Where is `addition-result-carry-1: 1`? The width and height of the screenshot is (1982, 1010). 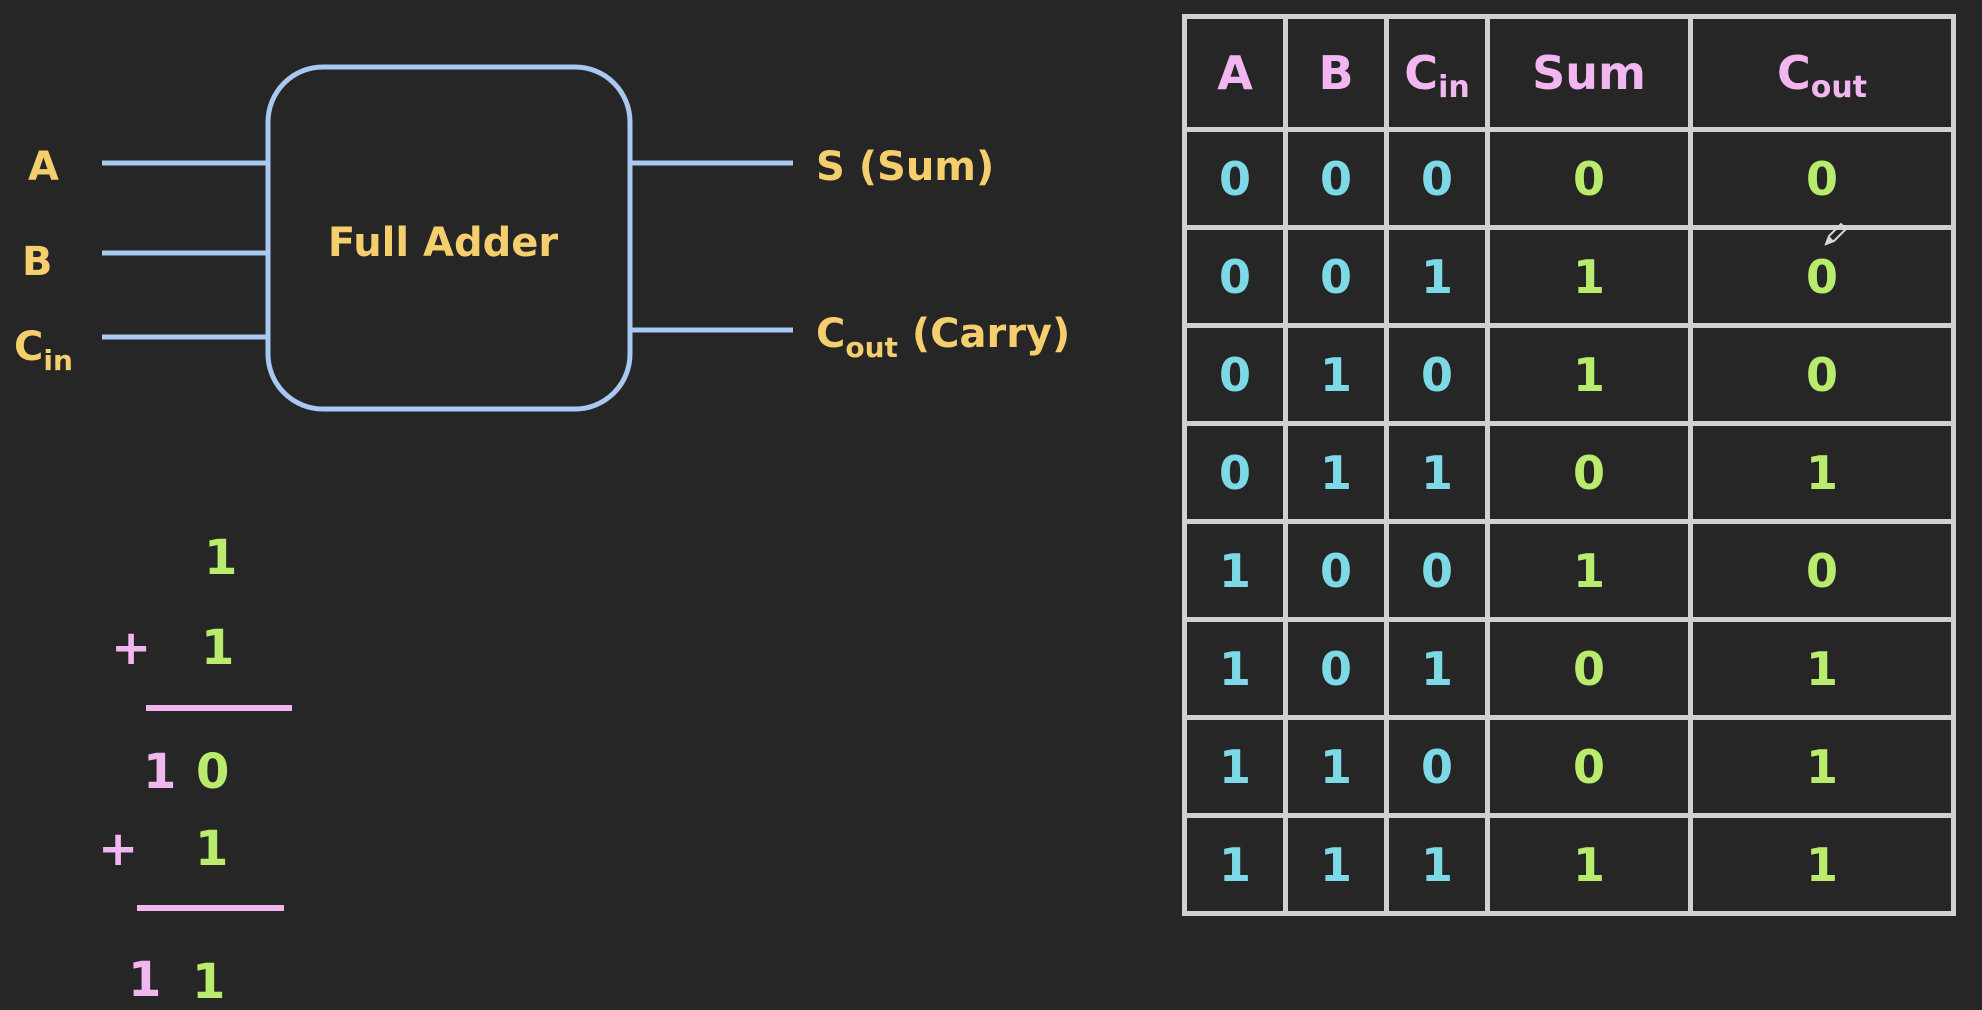 addition-result-carry-1: 1 is located at coordinates (159, 772).